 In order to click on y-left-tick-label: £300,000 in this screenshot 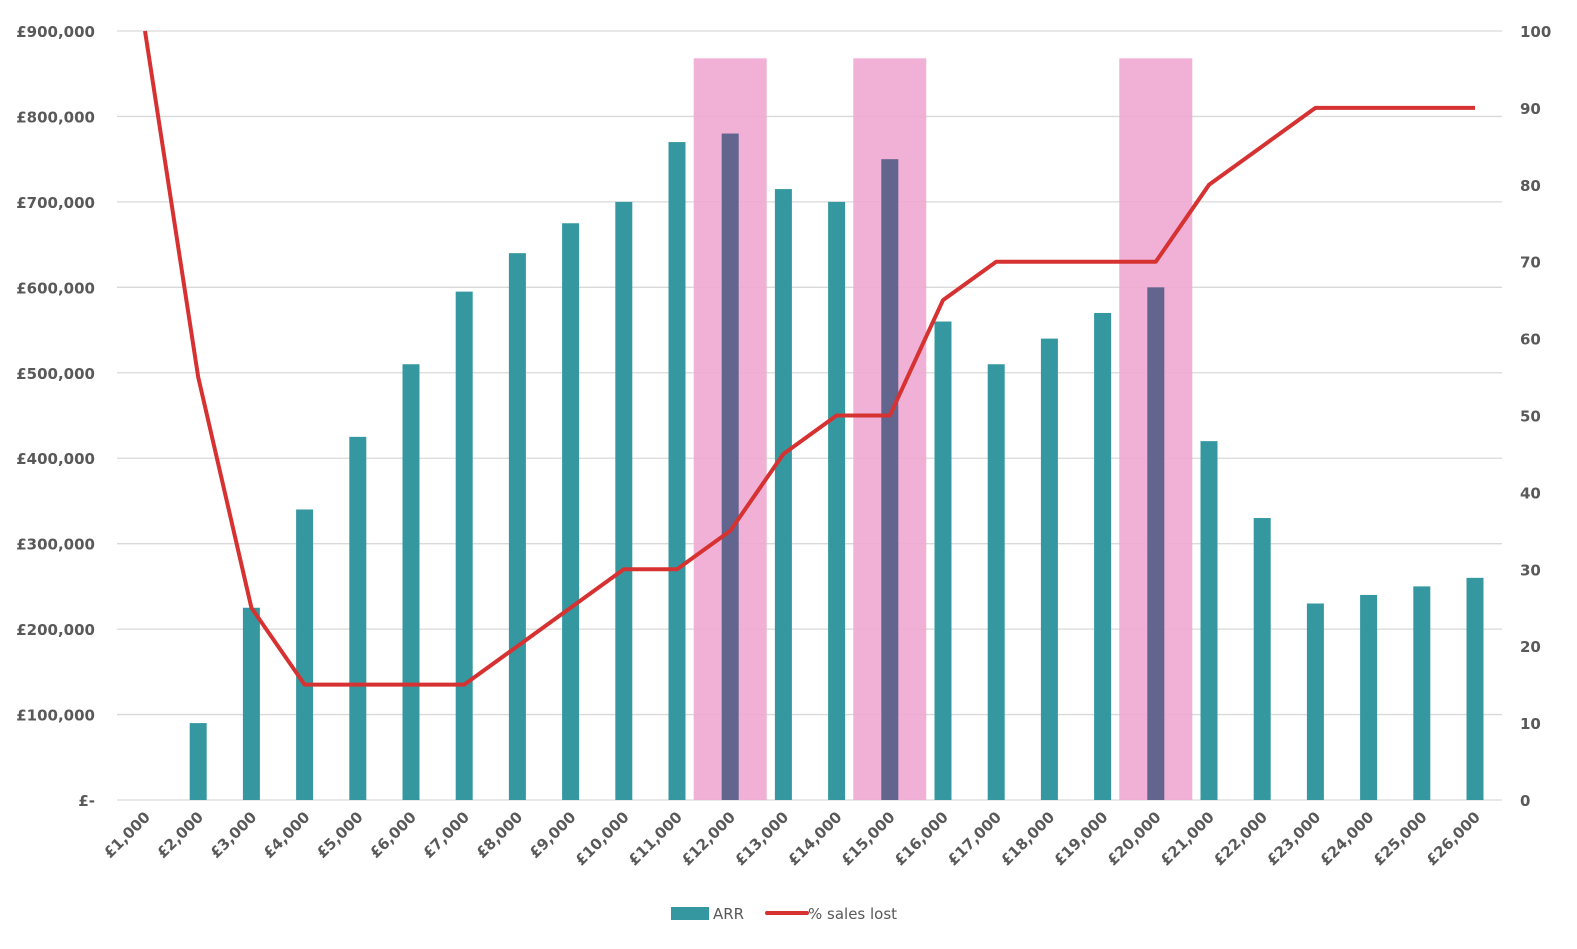, I will do `click(55, 545)`.